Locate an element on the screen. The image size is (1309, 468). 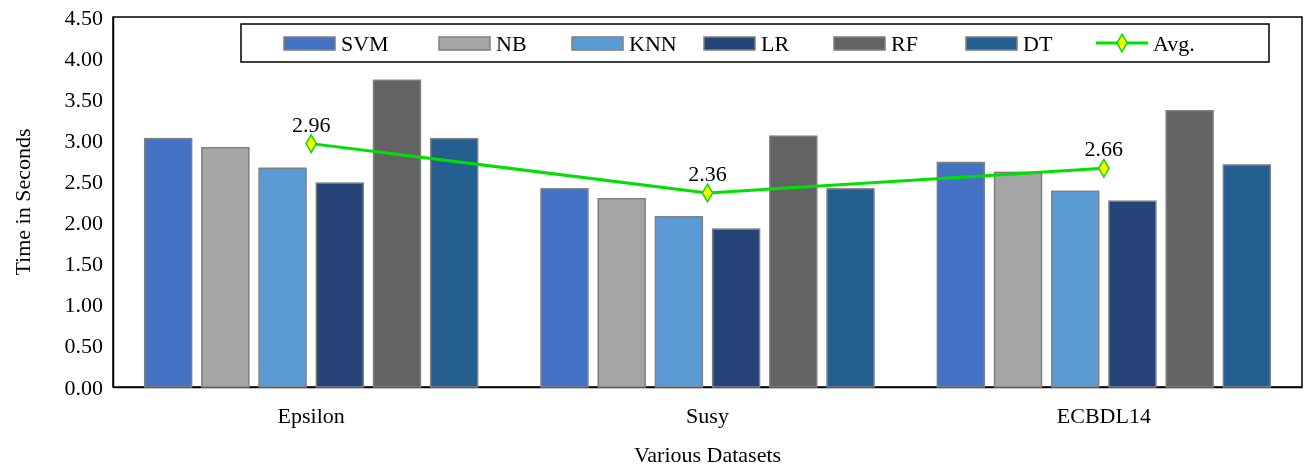
text: 0.00 is located at coordinates (83, 387).